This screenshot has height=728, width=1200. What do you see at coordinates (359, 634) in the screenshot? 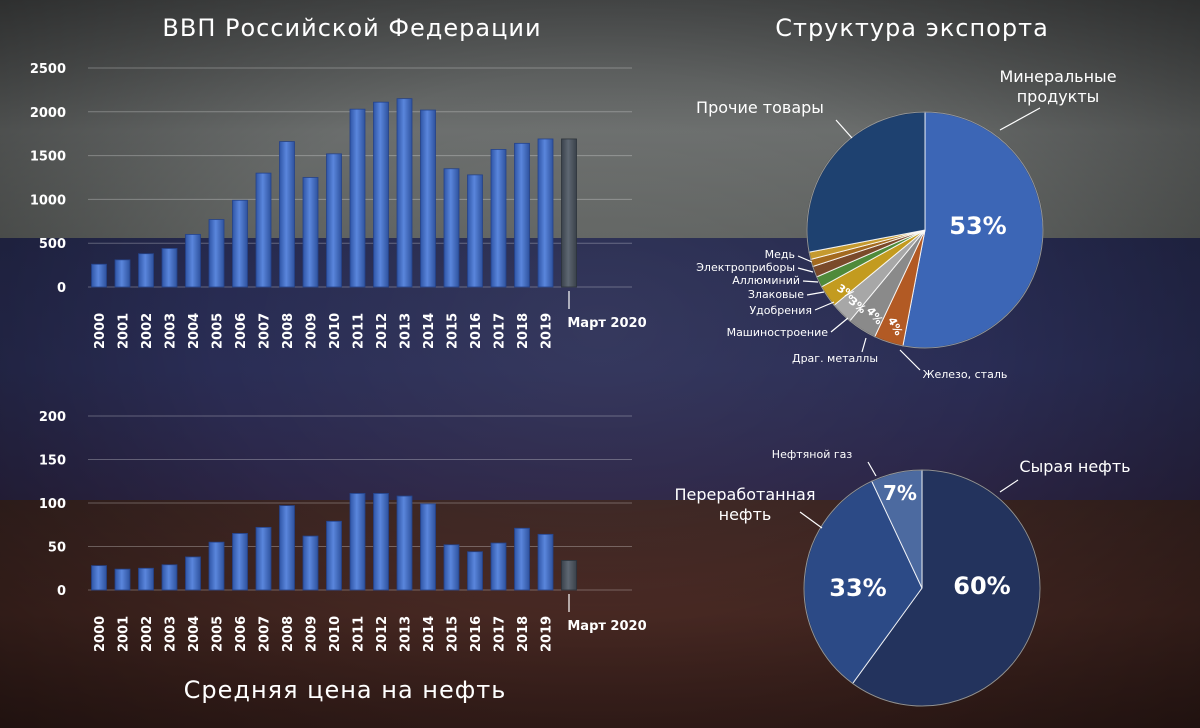
I see `oil-xtick-label: 2011` at bounding box center [359, 634].